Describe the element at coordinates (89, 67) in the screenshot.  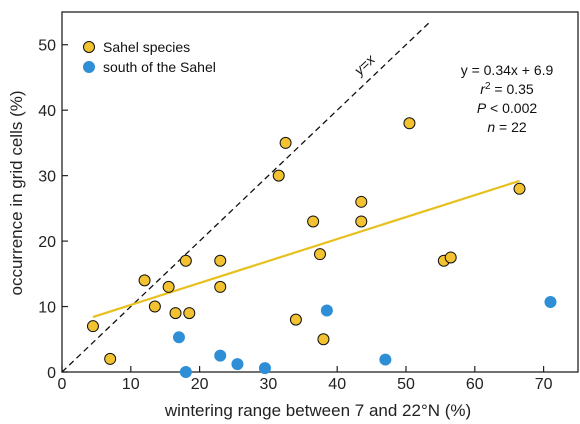
I see `legend-marker-south` at that location.